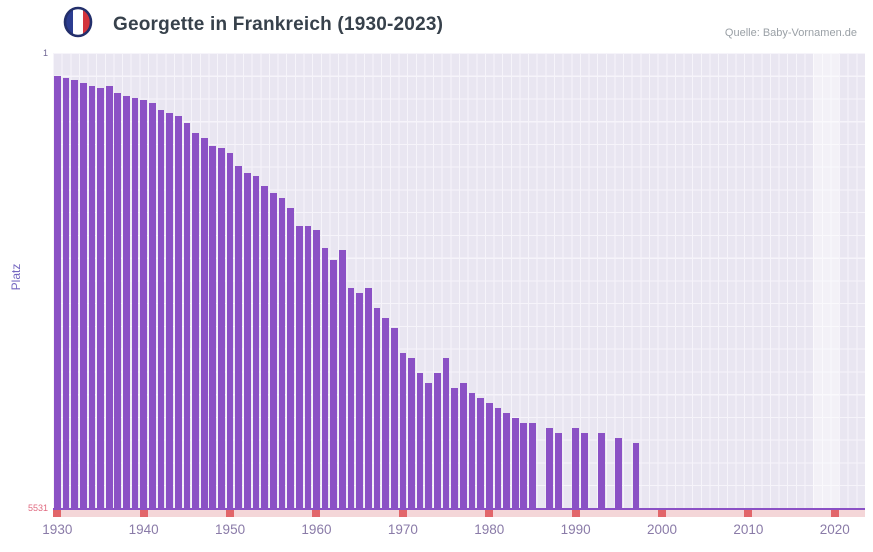 This screenshot has height=552, width=873. I want to click on recent-years-band, so click(826, 280).